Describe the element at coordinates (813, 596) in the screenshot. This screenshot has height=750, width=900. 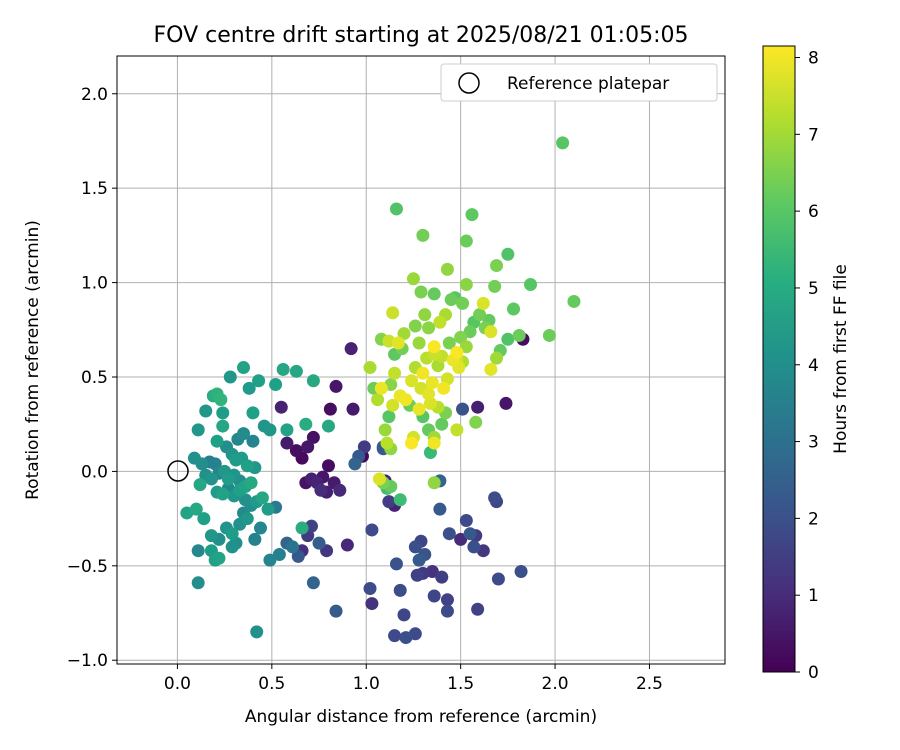
I see `colorbar-tick-label: 1` at that location.